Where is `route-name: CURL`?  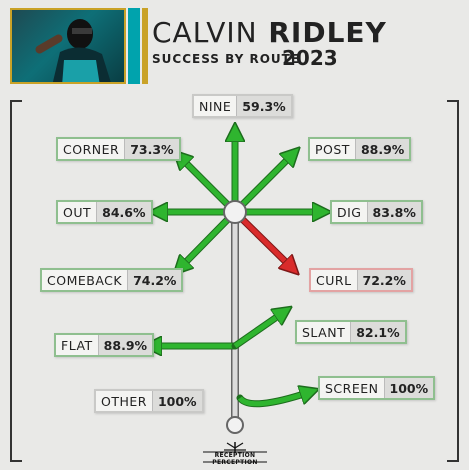 route-name: CURL is located at coordinates (334, 280).